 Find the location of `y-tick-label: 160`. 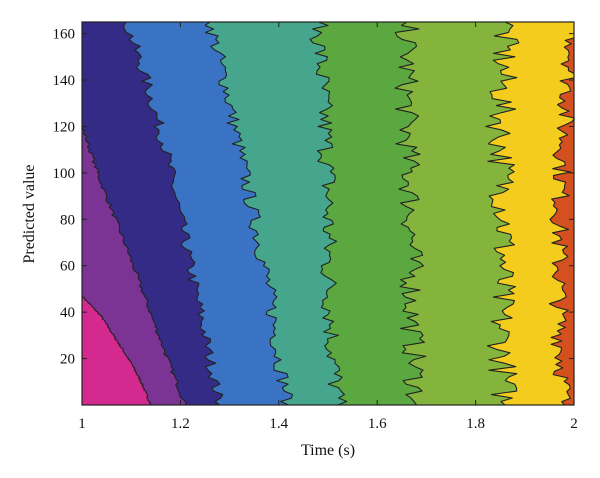

y-tick-label: 160 is located at coordinates (64, 35).